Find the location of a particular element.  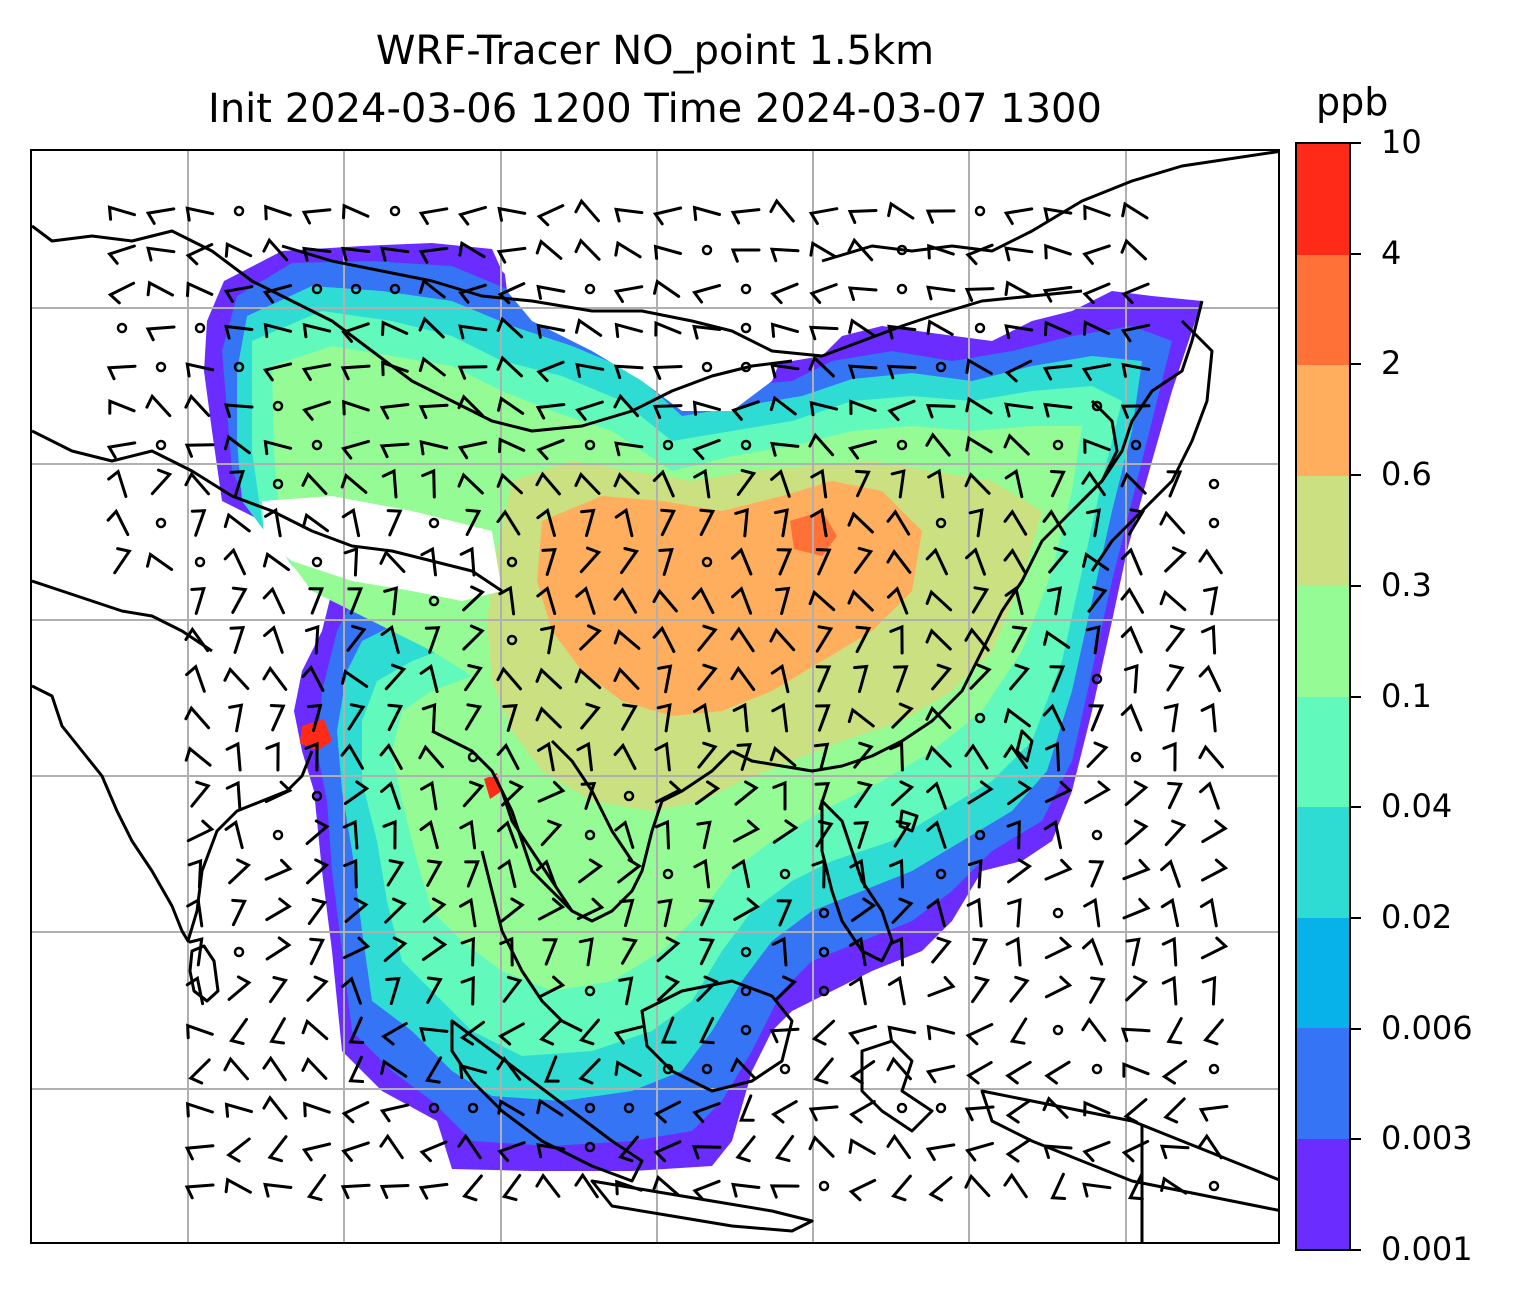

colorbar-segment is located at coordinates (1323, 199).